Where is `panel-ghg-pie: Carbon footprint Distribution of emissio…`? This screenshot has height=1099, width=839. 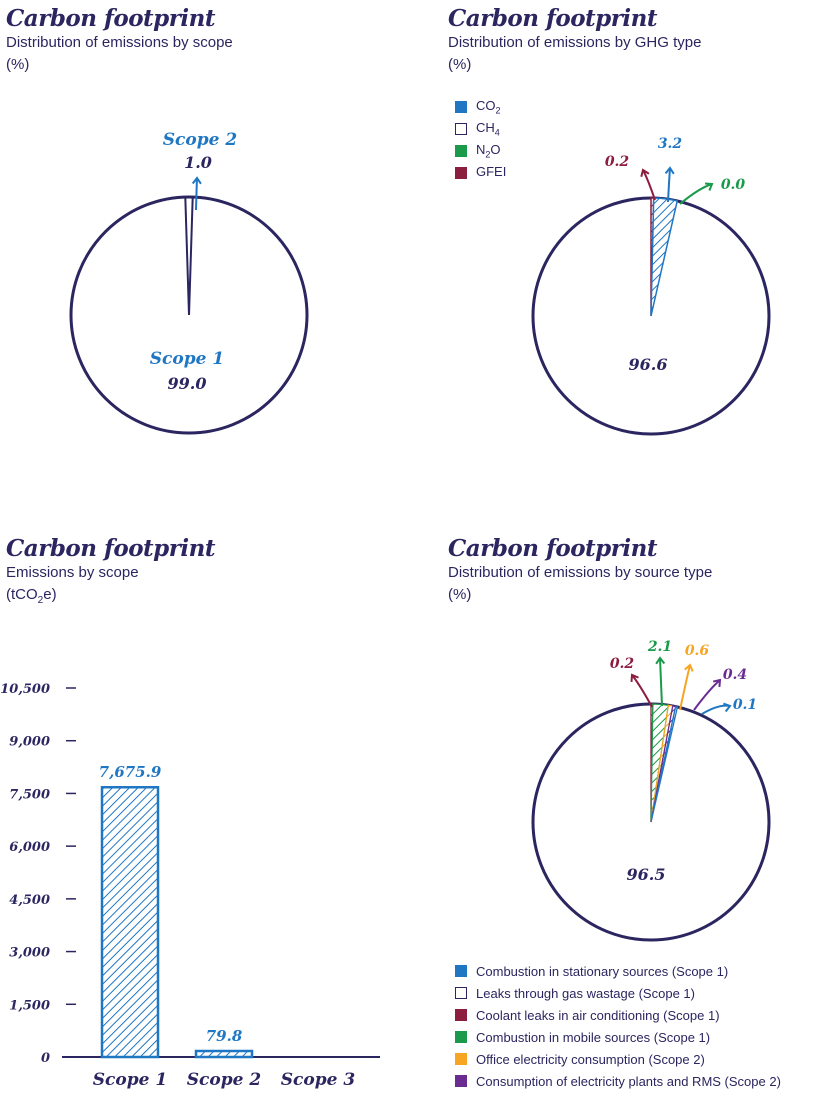 panel-ghg-pie: Carbon footprint Distribution of emissio… is located at coordinates (638, 41).